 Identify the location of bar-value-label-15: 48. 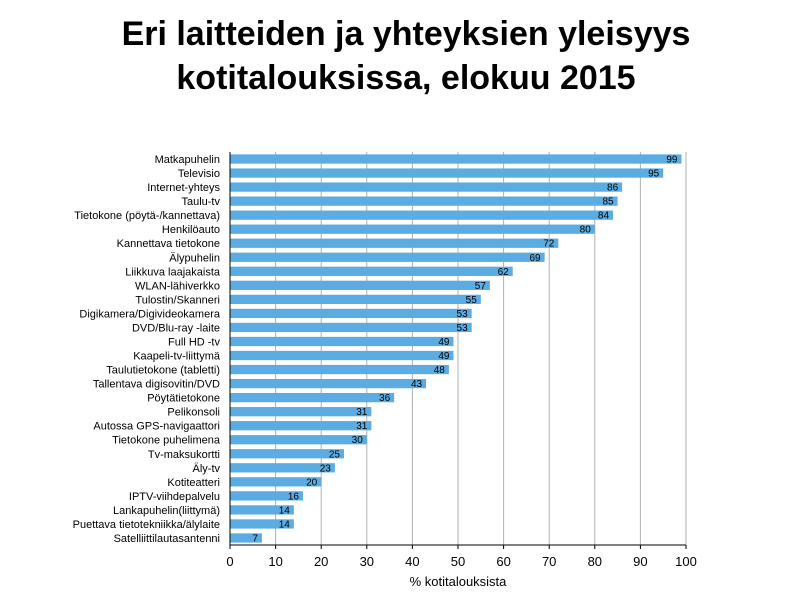
(440, 370).